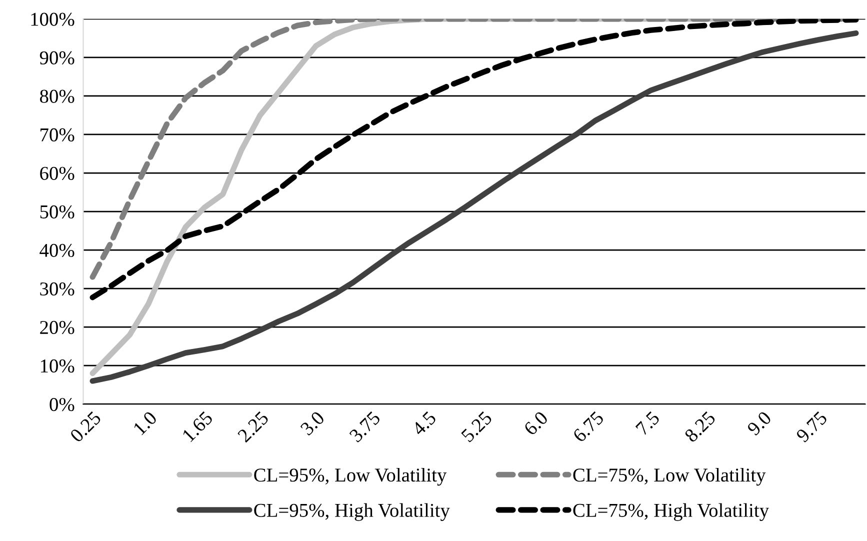  I want to click on x-tick-label: 0.25, so click(85, 426).